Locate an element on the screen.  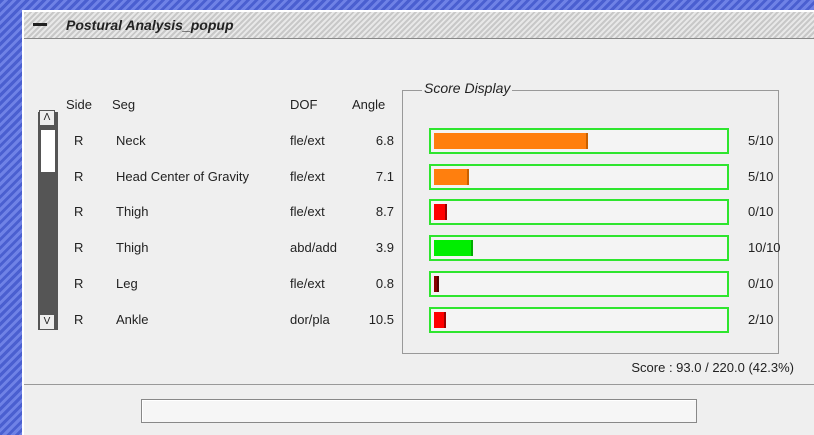
angle-cell: 8.7 is located at coordinates (384, 211).